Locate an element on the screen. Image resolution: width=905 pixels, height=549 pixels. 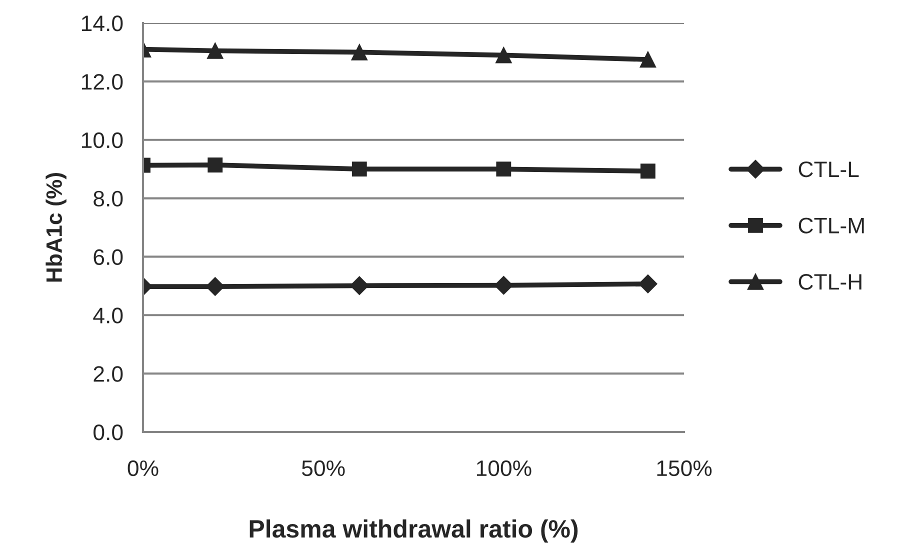
y-tick-label: 12.0 is located at coordinates (102, 82).